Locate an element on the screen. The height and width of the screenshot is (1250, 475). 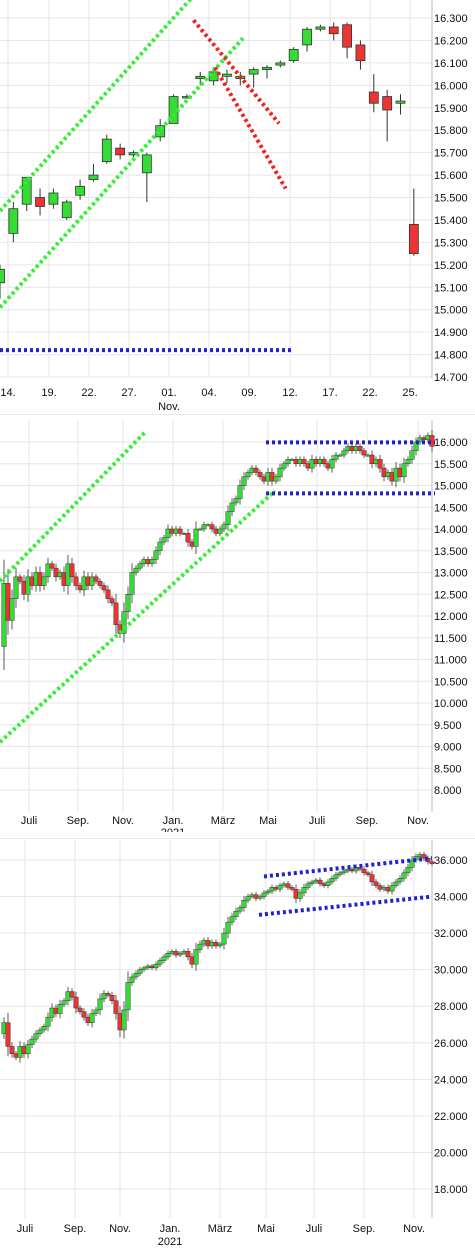
y-tick-label: 18.000 is located at coordinates (451, 1190).